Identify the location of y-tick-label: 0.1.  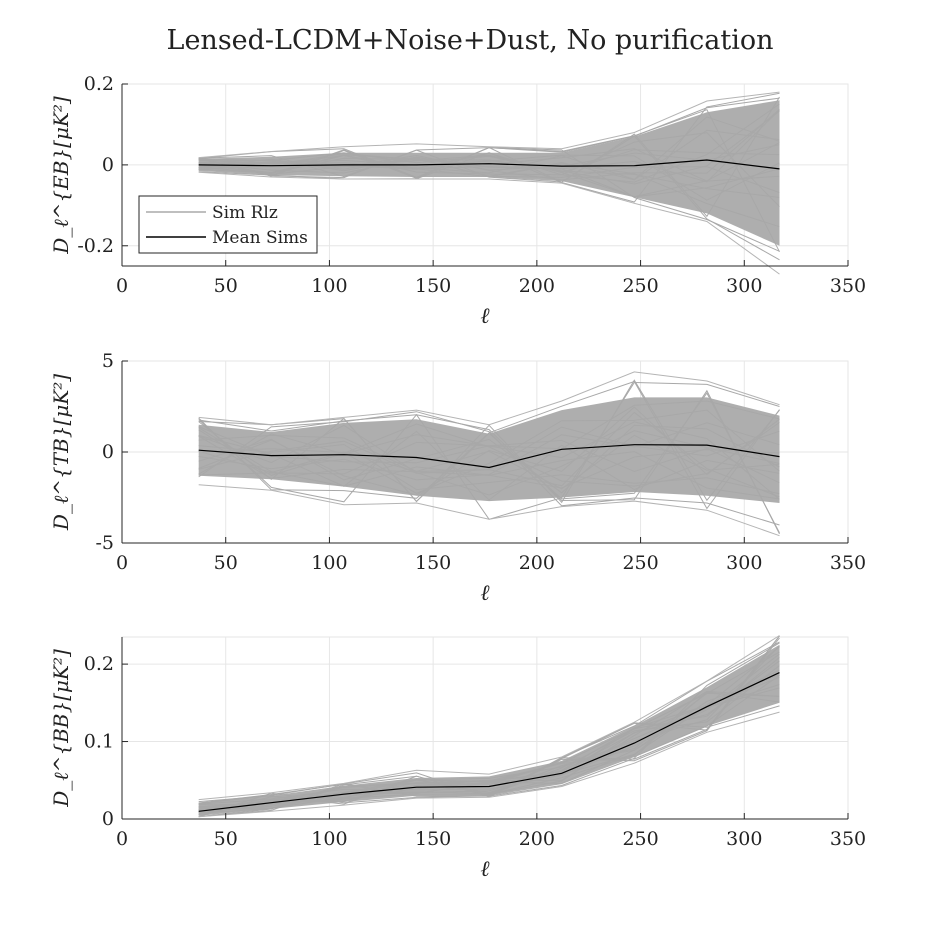
(99, 742).